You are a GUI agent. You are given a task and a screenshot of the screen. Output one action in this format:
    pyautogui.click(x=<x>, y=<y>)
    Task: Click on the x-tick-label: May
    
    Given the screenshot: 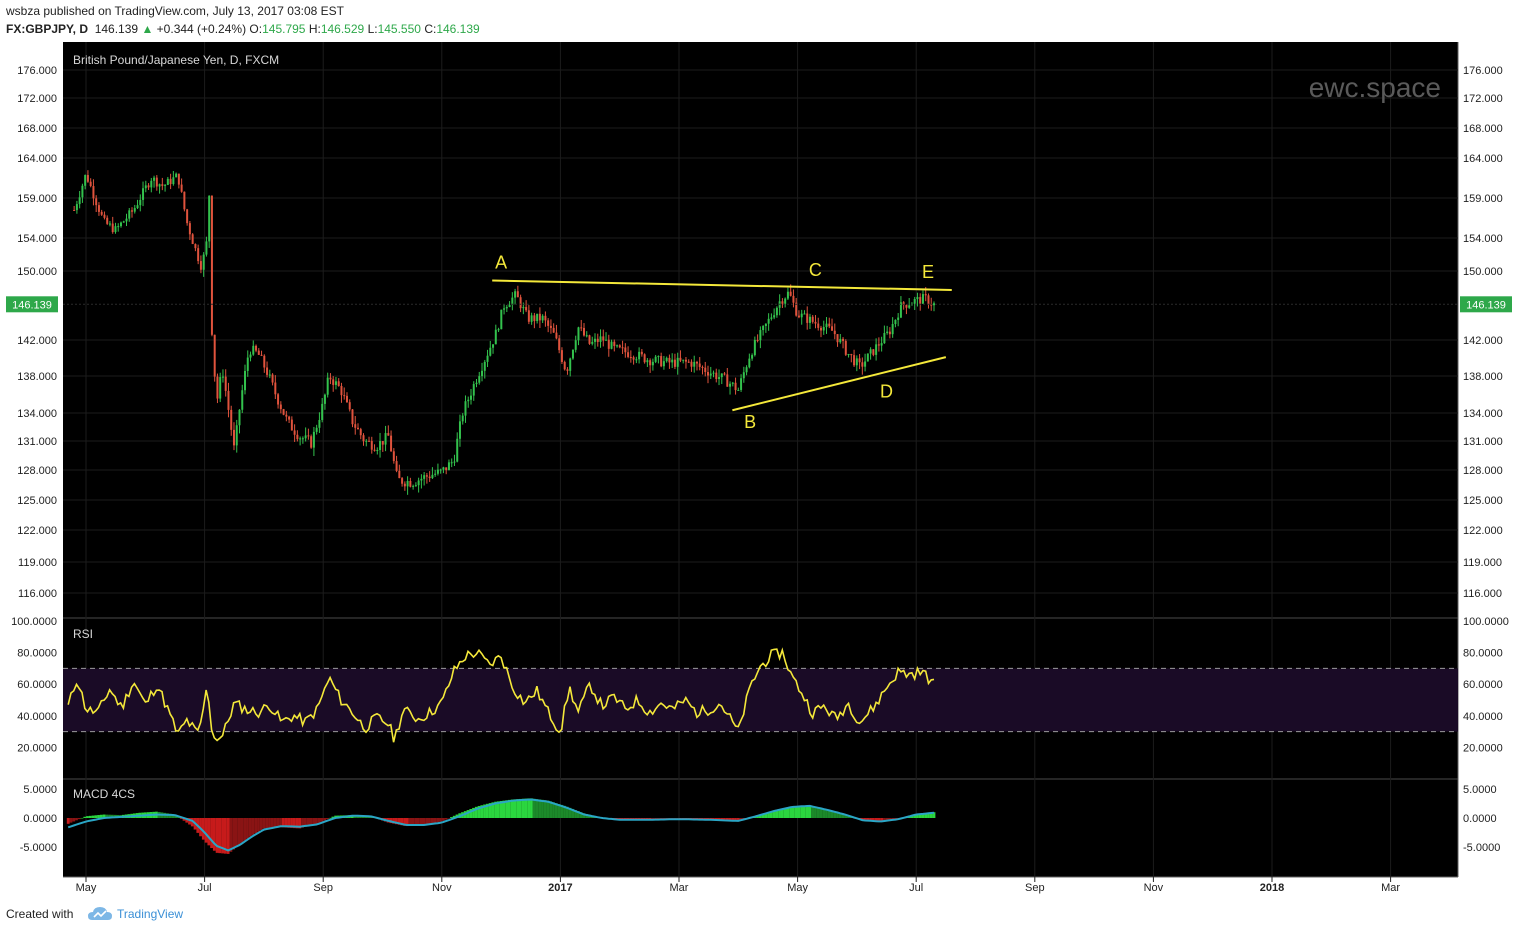 What is the action you would take?
    pyautogui.click(x=797, y=888)
    